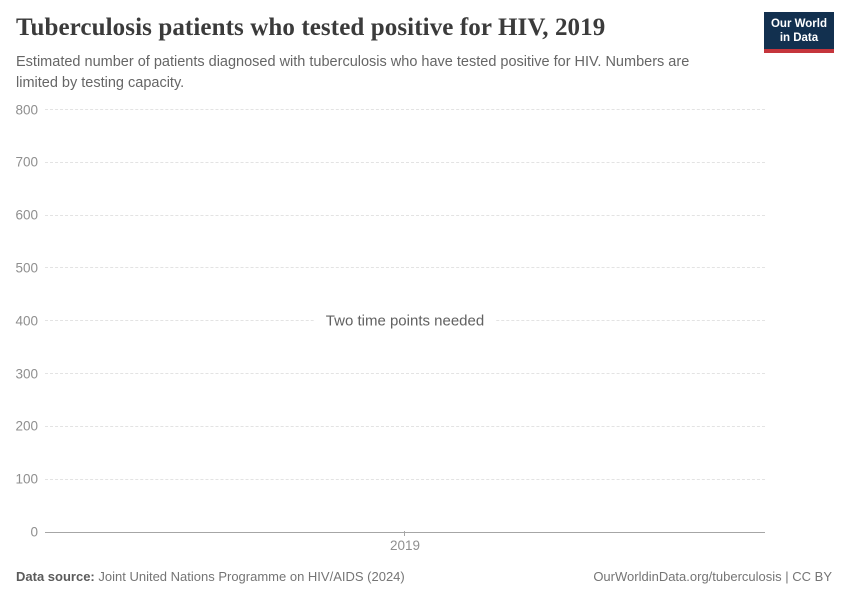 This screenshot has height=600, width=850. I want to click on y-tick-label: 300, so click(26, 374).